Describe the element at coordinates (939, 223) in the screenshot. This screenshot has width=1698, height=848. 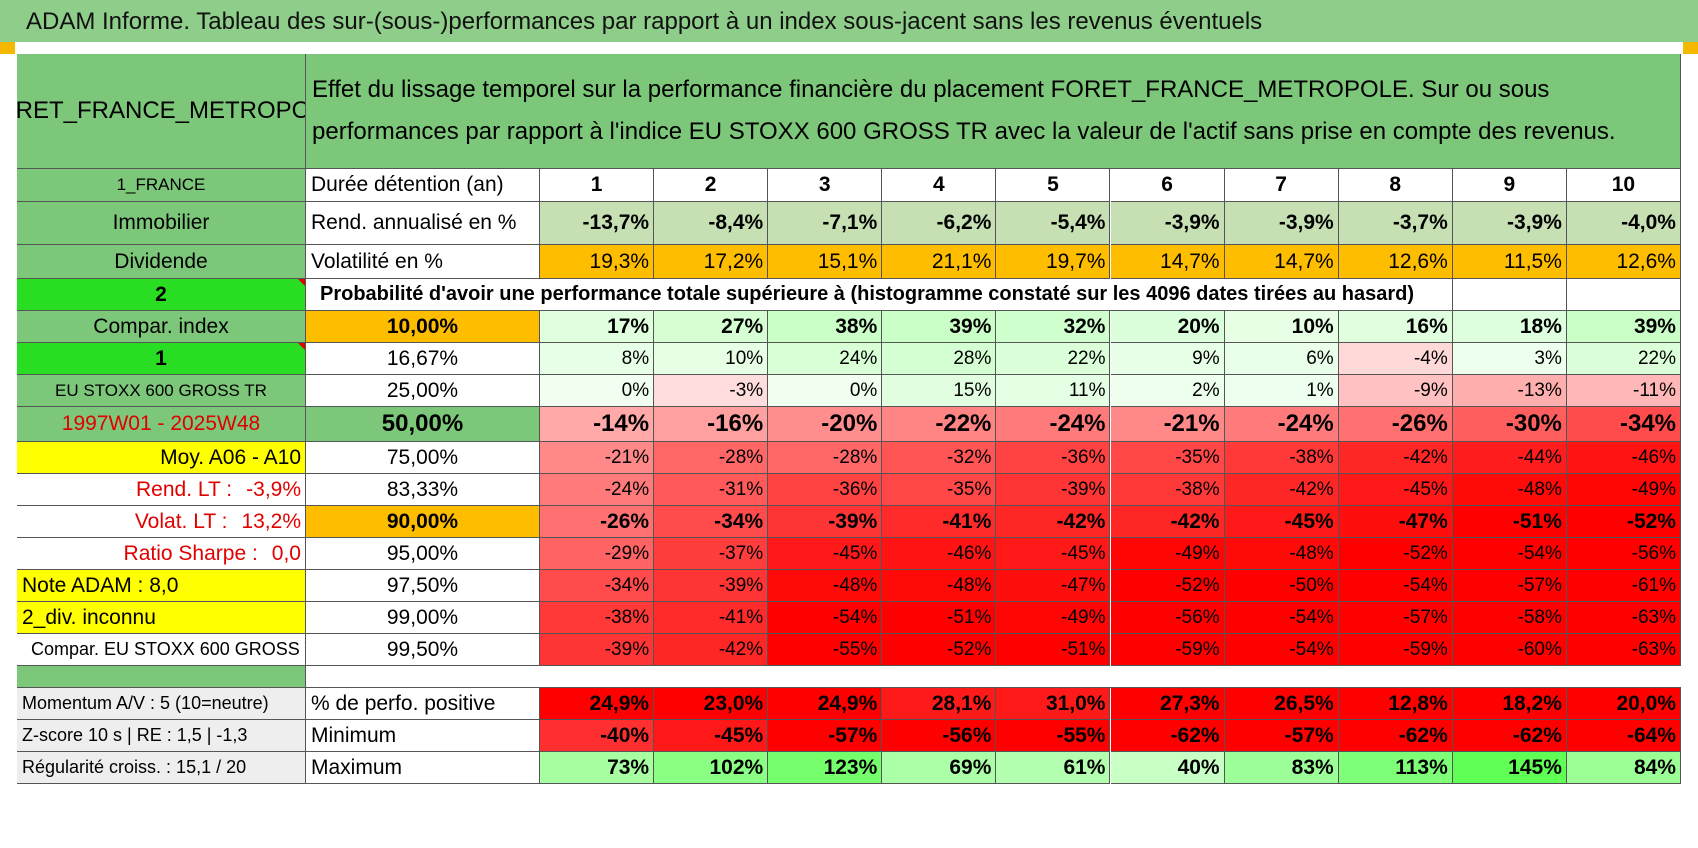
I see `rend-value: -6,2%` at that location.